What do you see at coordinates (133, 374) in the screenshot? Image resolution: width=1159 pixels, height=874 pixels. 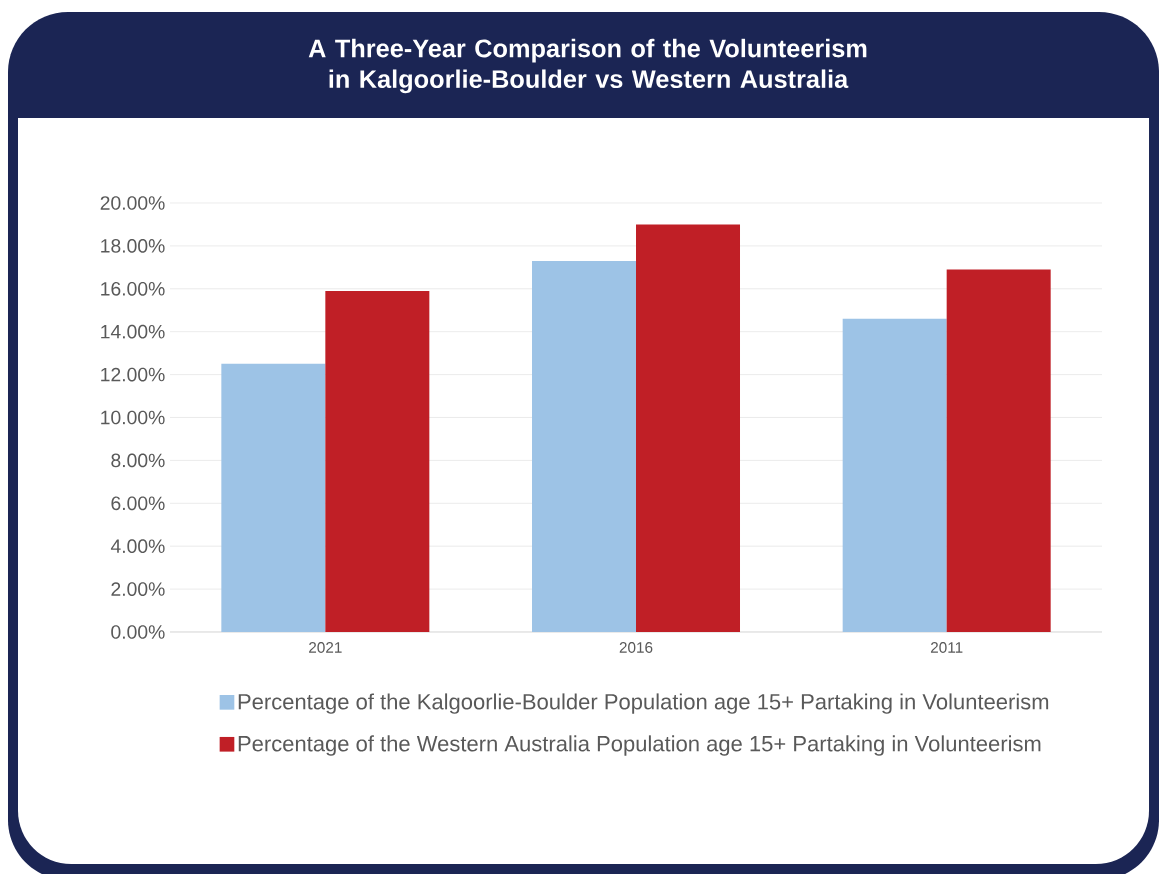 I see `y-tick-label: 12.00%` at bounding box center [133, 374].